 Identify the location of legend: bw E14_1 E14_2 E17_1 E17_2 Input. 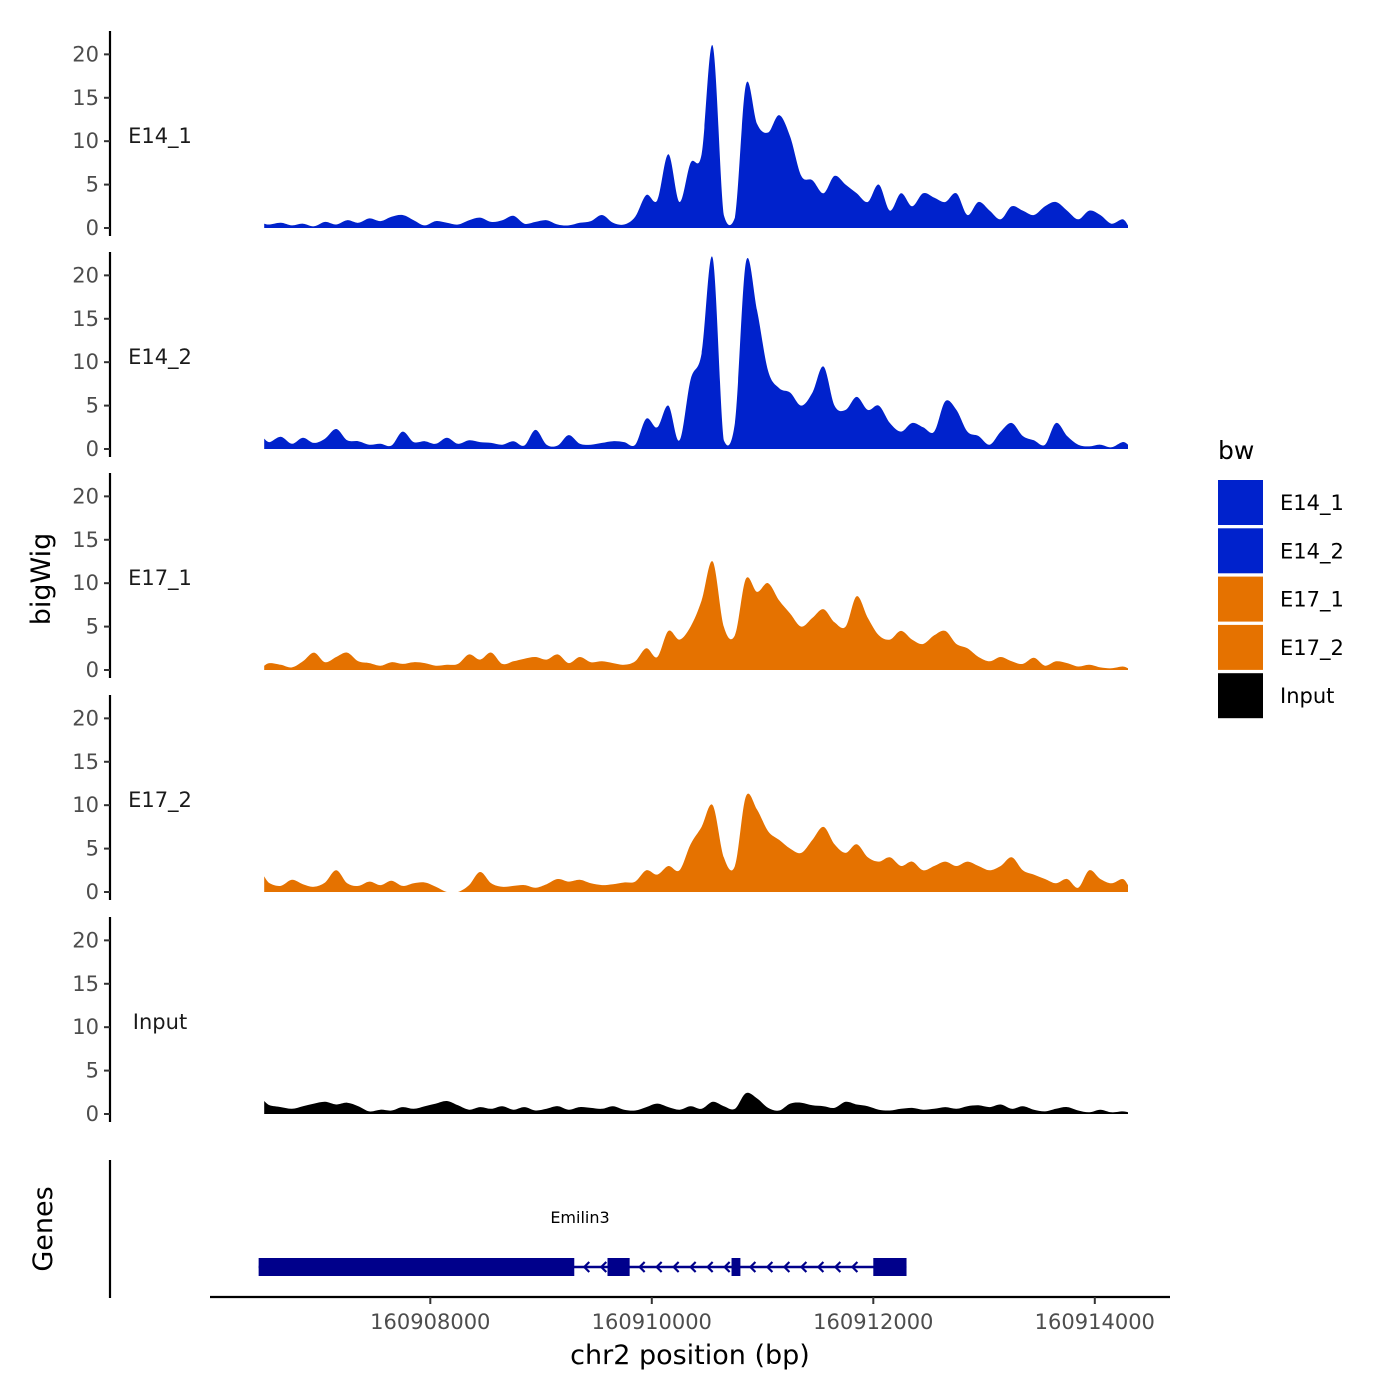
(1281, 577).